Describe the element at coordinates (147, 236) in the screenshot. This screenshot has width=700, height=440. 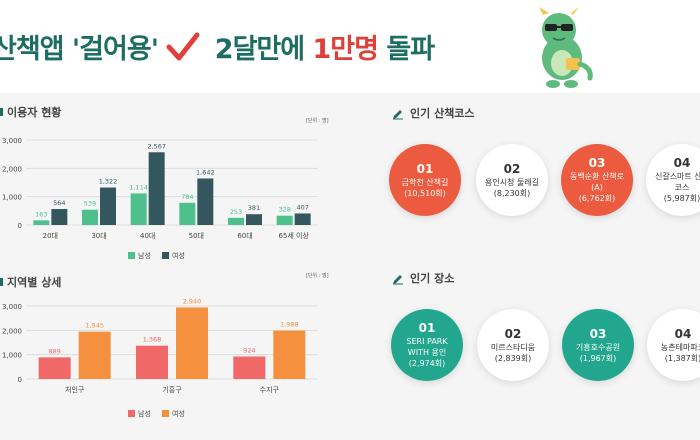
I see `x-tick-label: 40대` at that location.